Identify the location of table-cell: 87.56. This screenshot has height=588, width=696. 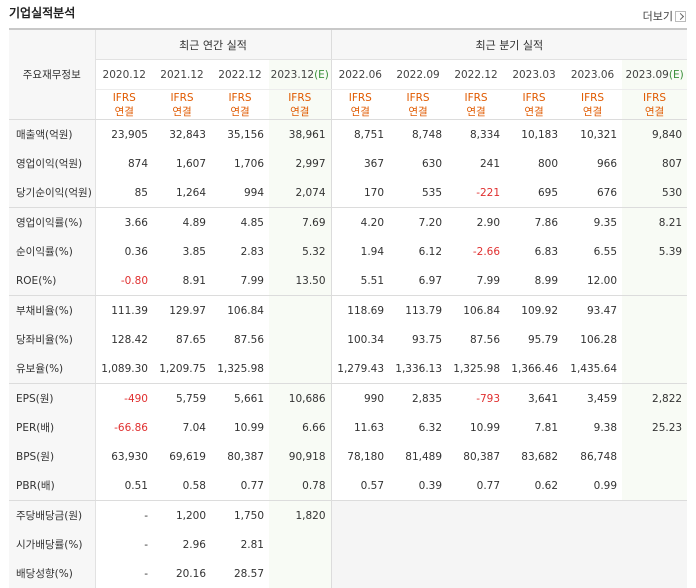
(476, 339).